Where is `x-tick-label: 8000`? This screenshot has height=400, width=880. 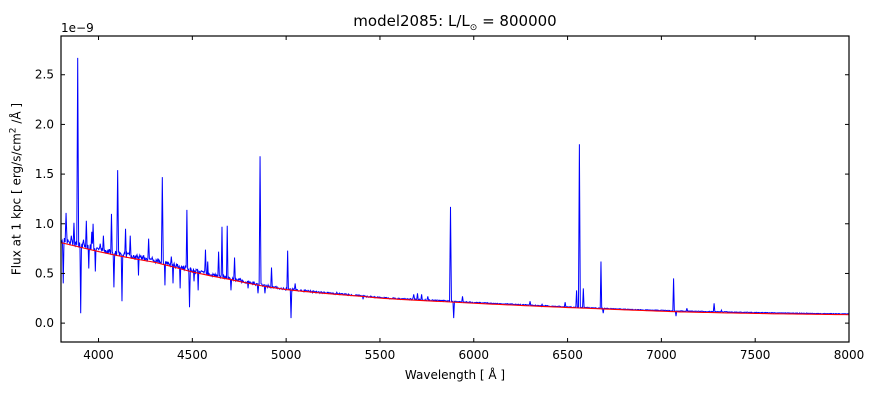
x-tick-label: 8000 is located at coordinates (849, 355).